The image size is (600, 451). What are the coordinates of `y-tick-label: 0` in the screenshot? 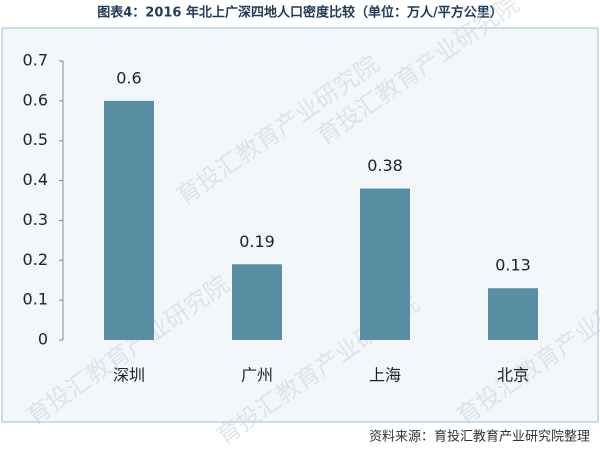 It's located at (43, 339).